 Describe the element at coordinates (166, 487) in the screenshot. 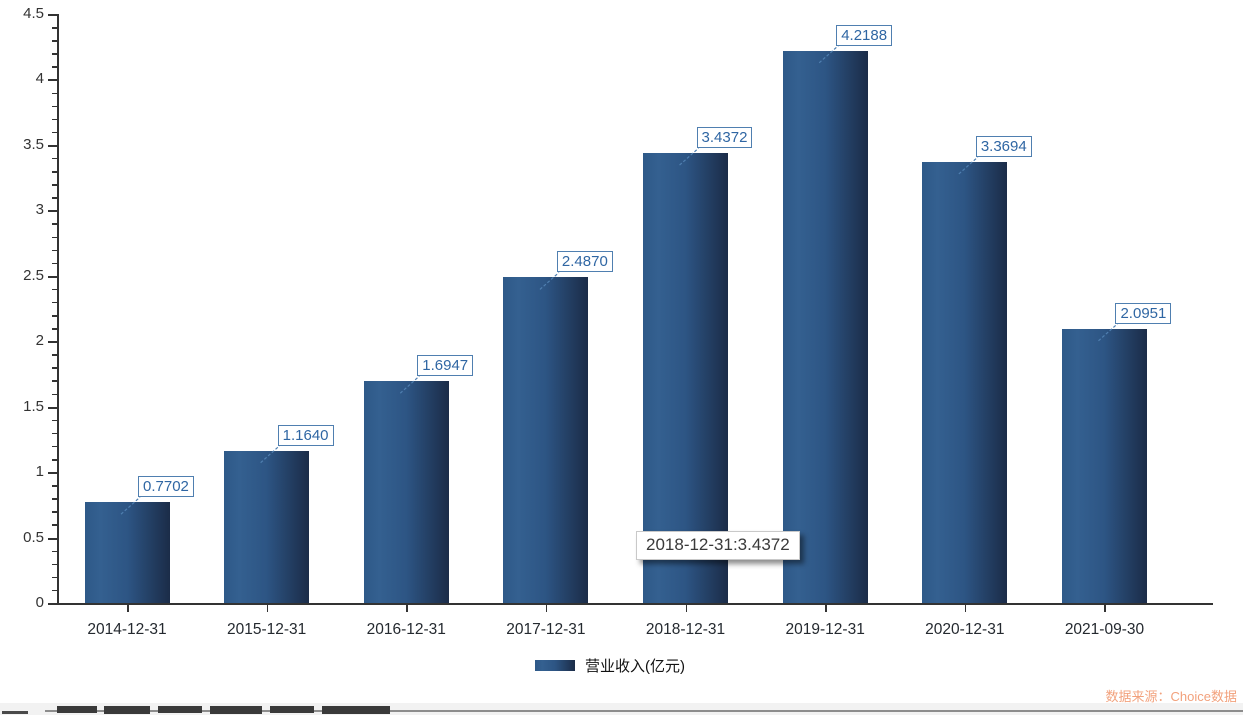

I see `bar-value-label: 0.7702` at that location.